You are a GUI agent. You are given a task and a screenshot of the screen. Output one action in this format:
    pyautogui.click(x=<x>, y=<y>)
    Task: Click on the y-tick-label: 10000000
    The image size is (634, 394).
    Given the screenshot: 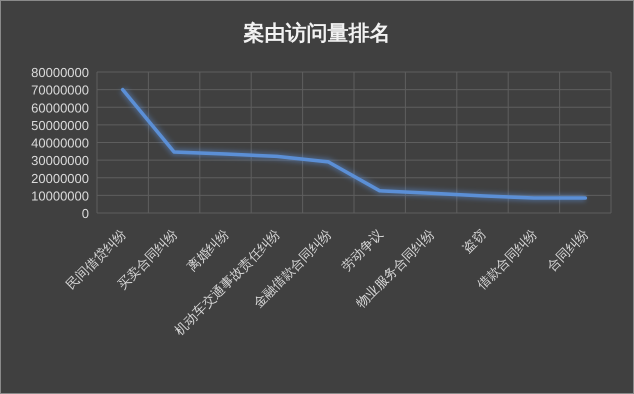 What is the action you would take?
    pyautogui.click(x=60, y=196)
    